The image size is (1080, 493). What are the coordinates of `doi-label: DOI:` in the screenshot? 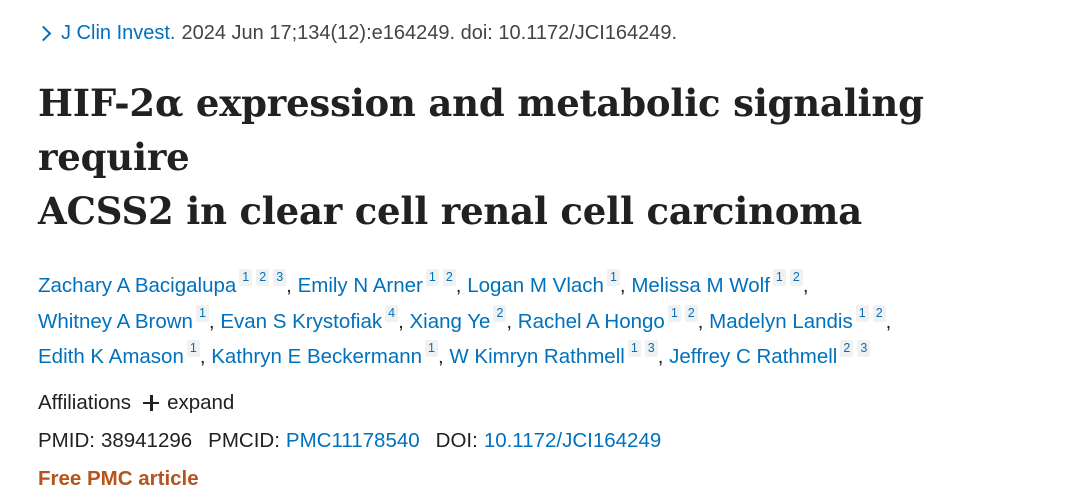 It's located at (456, 440).